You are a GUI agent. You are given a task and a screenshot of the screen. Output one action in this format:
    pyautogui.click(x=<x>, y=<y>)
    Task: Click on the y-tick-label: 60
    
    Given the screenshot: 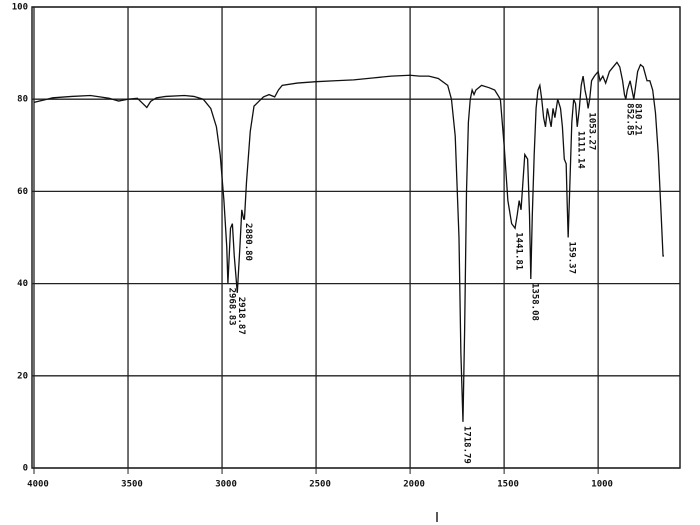 What is the action you would take?
    pyautogui.click(x=22, y=192)
    